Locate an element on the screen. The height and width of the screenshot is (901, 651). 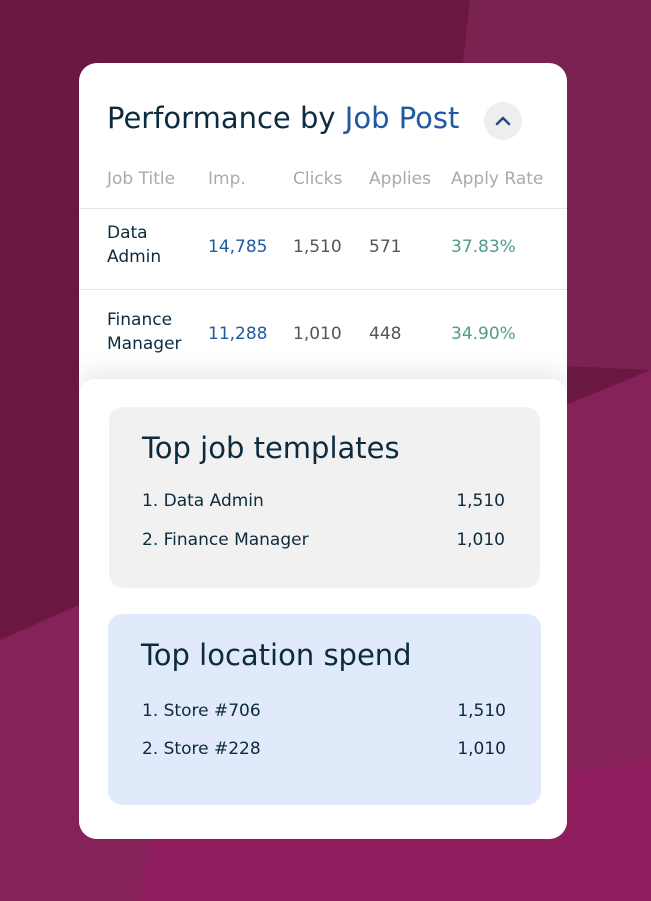
impressions: 14,785 is located at coordinates (238, 247).